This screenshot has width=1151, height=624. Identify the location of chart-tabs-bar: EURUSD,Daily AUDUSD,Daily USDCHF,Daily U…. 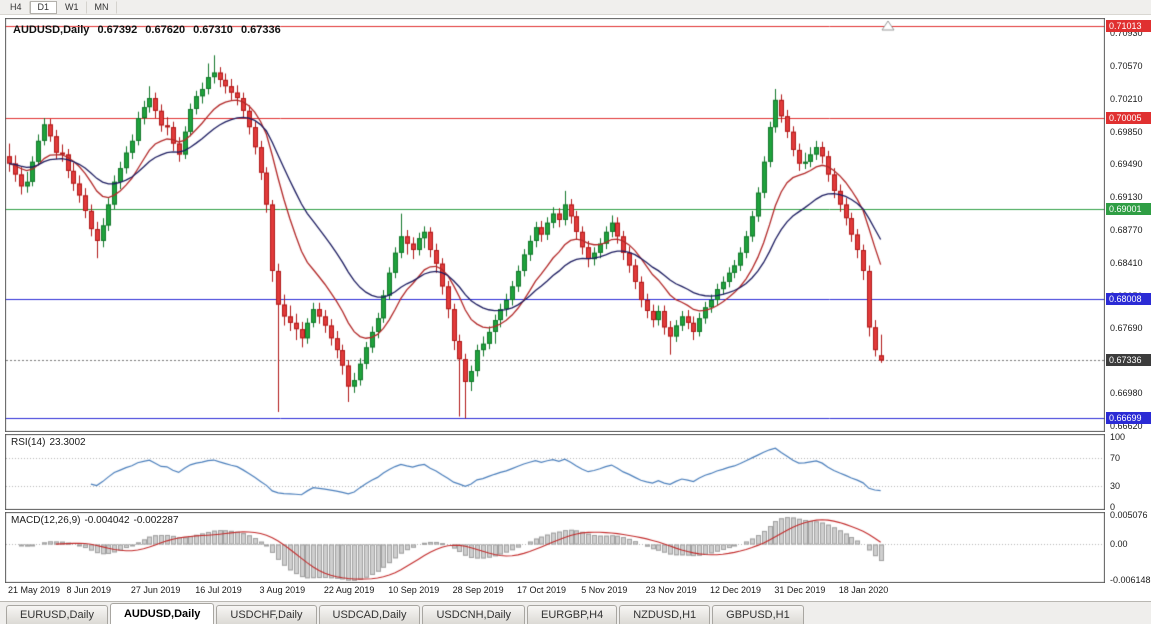
(575, 612).